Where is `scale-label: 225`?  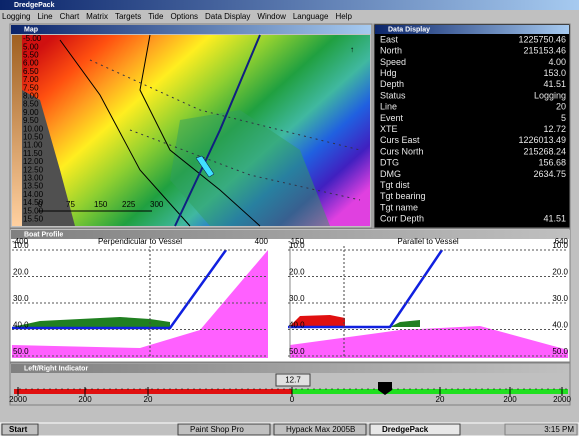 scale-label: 225 is located at coordinates (129, 204).